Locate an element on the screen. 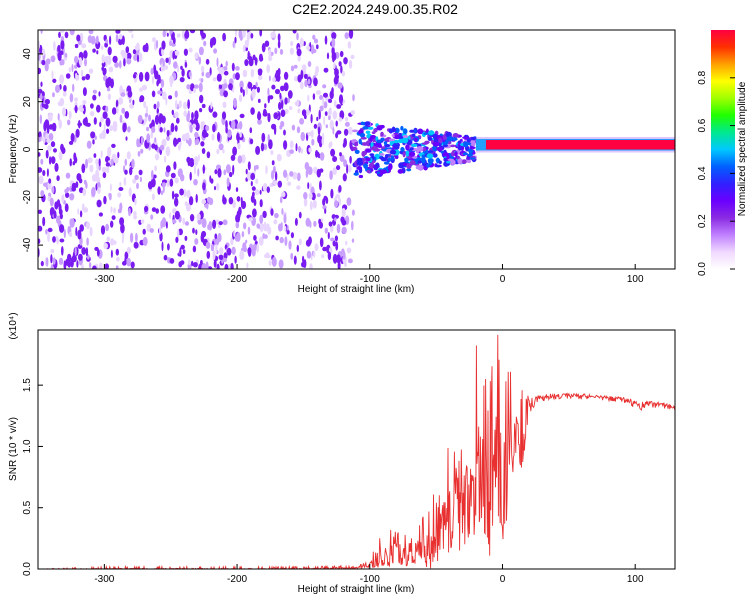 The image size is (750, 600). spectrogram-xlabel: Height of straight line (km) is located at coordinates (356, 289).